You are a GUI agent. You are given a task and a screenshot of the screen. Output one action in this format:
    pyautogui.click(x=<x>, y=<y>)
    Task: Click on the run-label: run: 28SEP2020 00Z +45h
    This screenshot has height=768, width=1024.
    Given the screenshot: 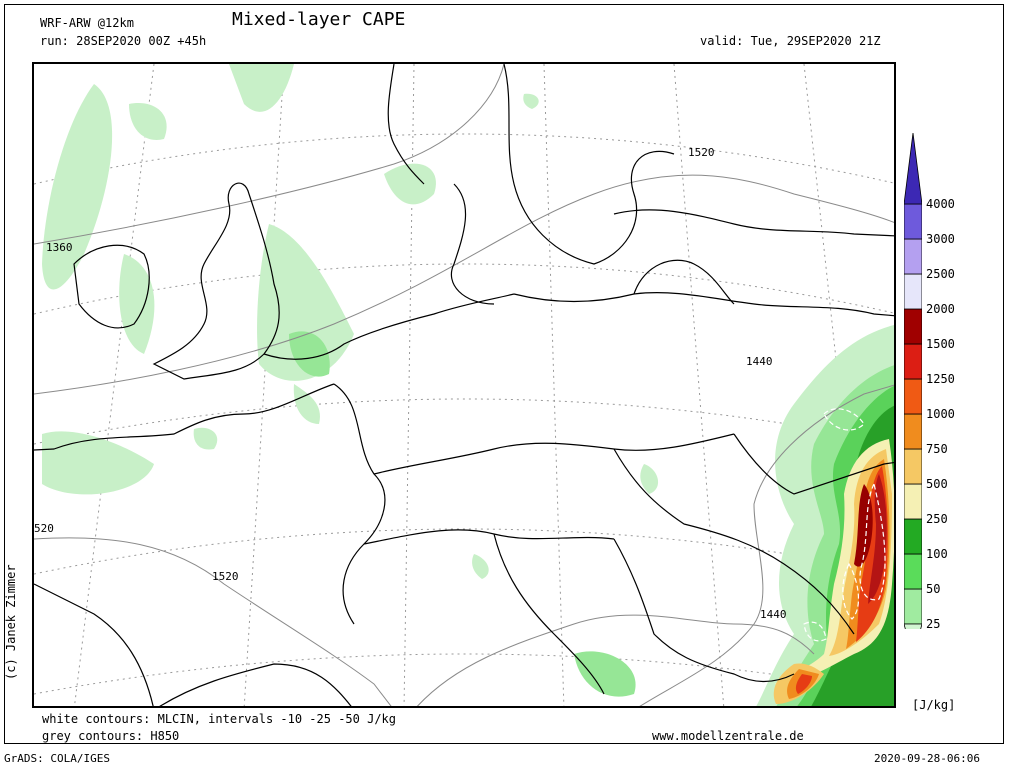 What is the action you would take?
    pyautogui.click(x=123, y=41)
    